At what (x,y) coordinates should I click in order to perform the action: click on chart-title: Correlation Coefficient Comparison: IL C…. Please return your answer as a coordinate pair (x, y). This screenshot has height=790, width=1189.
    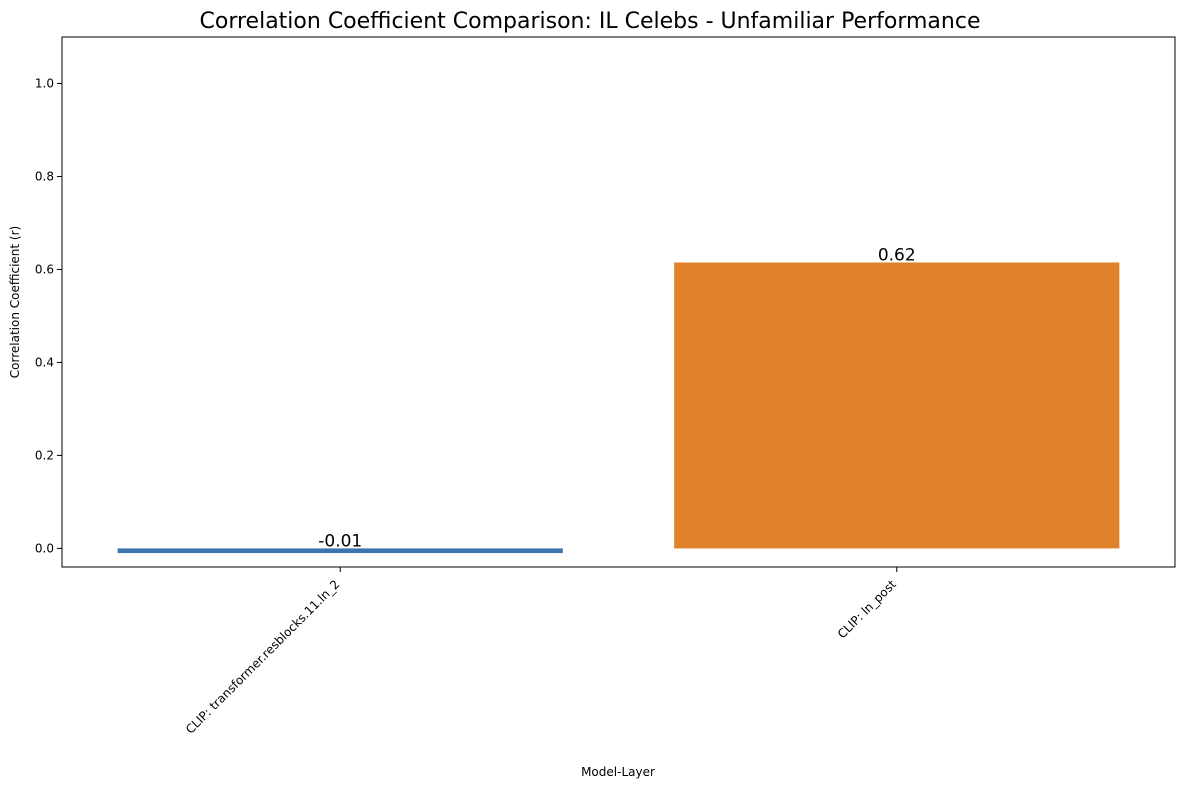
    Looking at the image, I should click on (590, 21).